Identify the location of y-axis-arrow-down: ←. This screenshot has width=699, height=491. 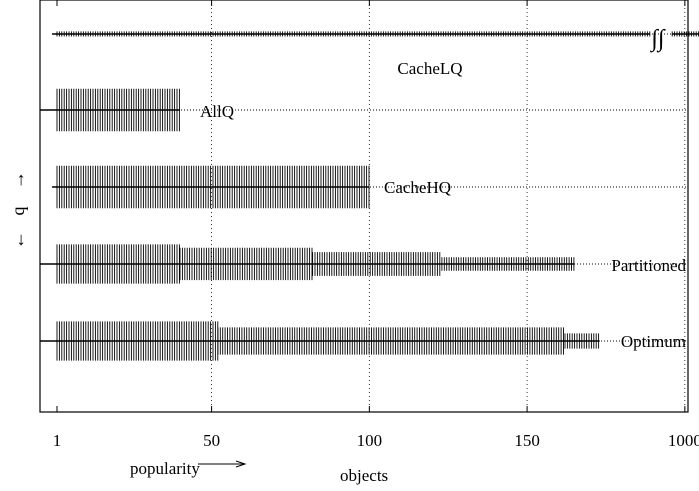
(18, 240).